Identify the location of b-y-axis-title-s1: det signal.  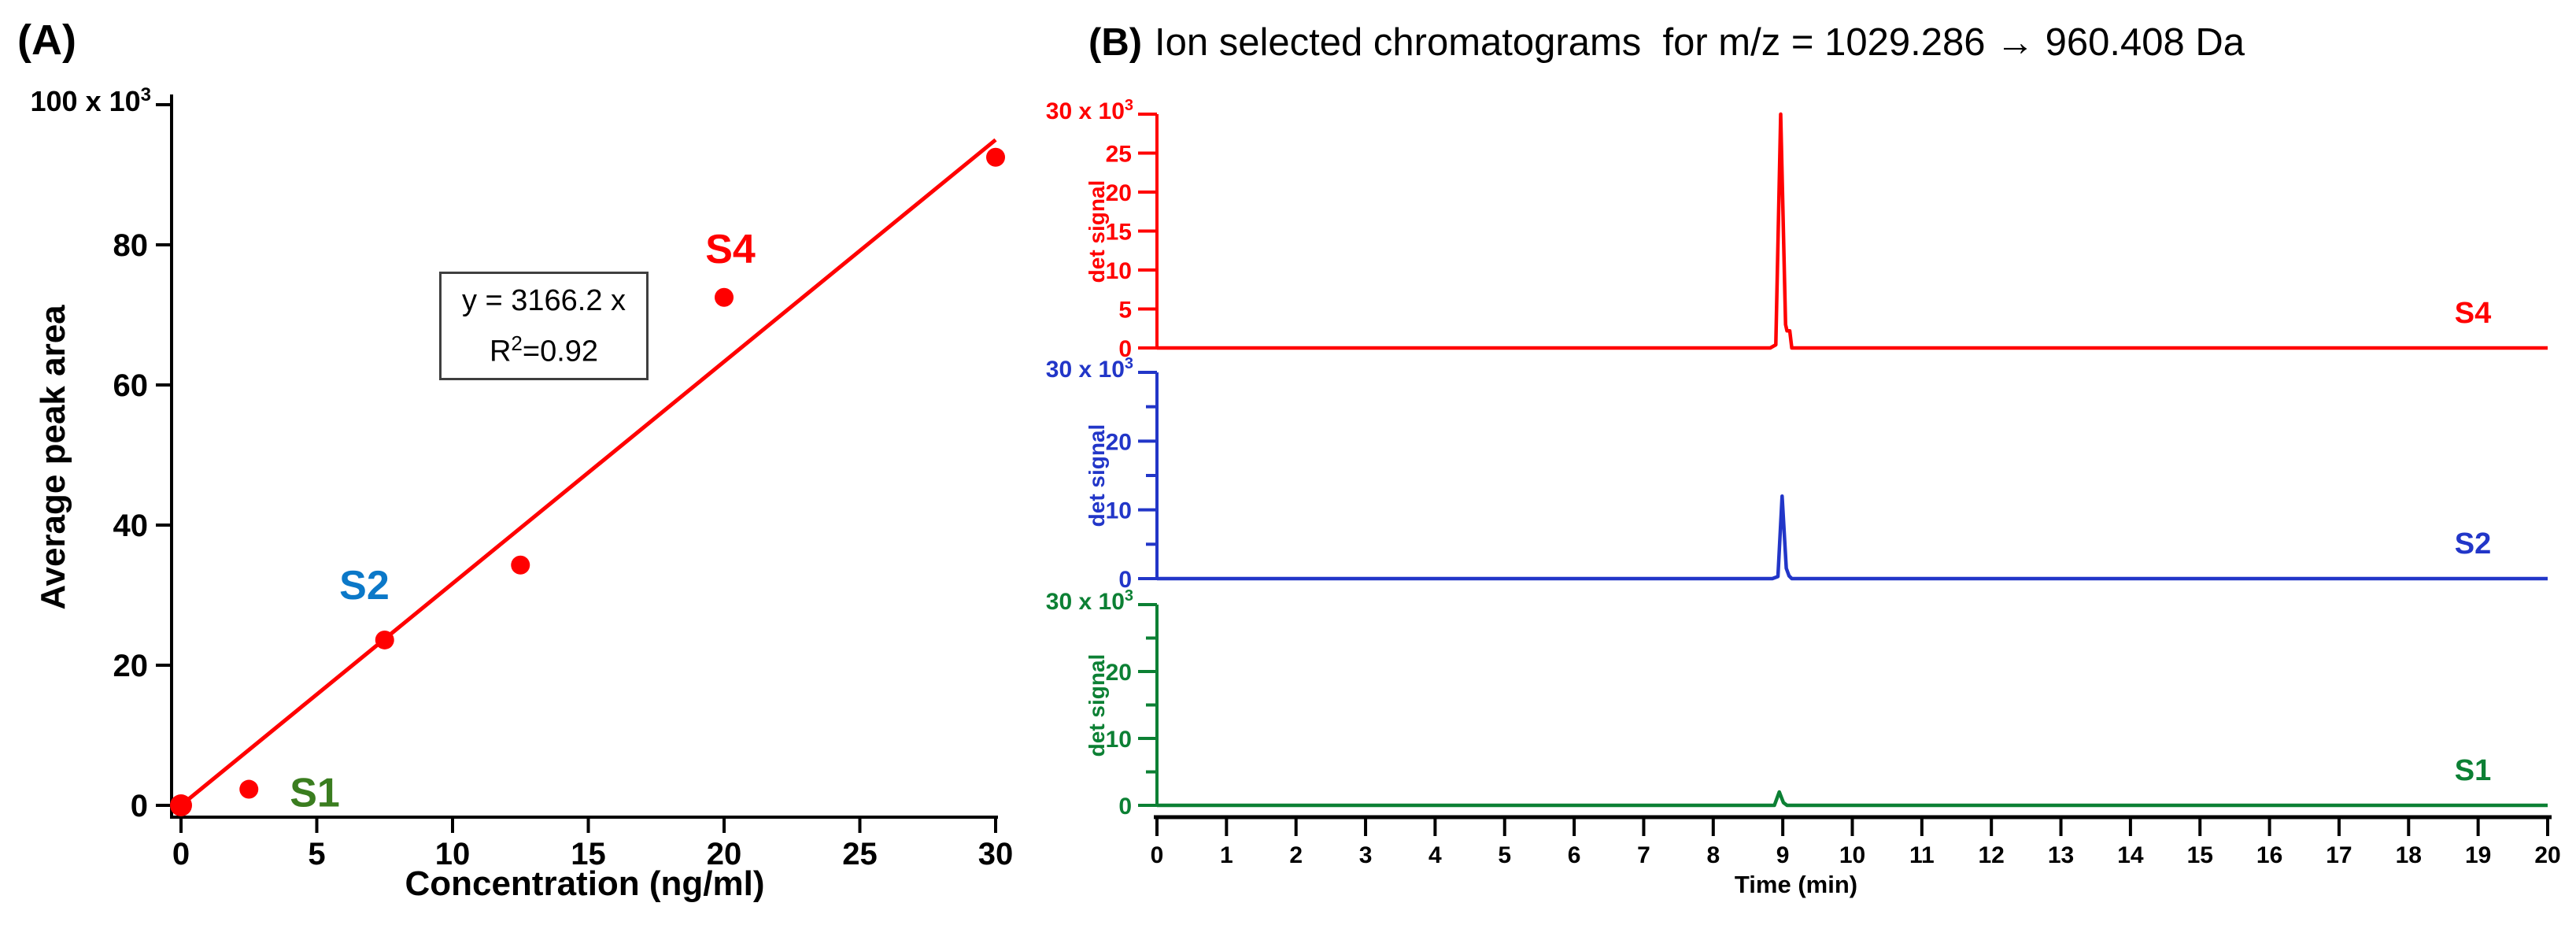
(1097, 705).